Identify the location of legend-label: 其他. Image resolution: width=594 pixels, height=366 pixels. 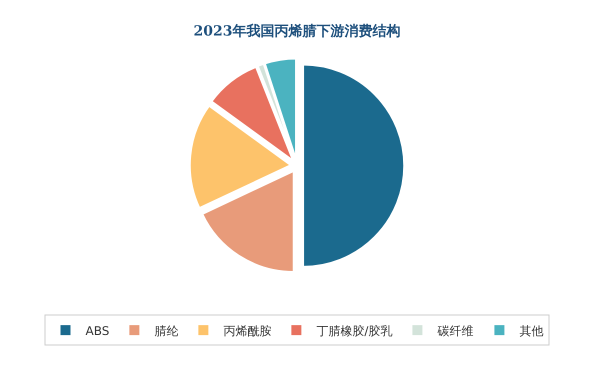
(531, 331).